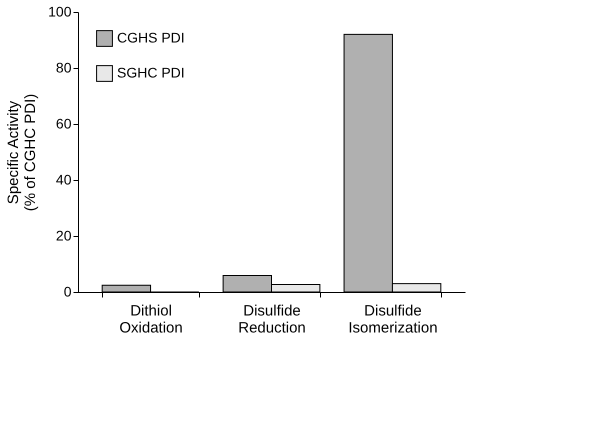 The image size is (592, 428). I want to click on legend-label: CGHS PDI, so click(151, 38).